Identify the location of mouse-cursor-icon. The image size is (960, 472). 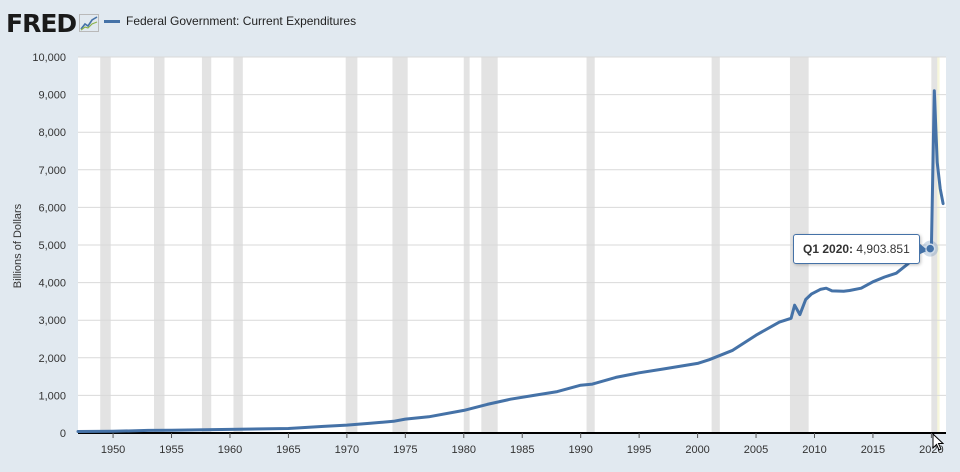
(938, 442).